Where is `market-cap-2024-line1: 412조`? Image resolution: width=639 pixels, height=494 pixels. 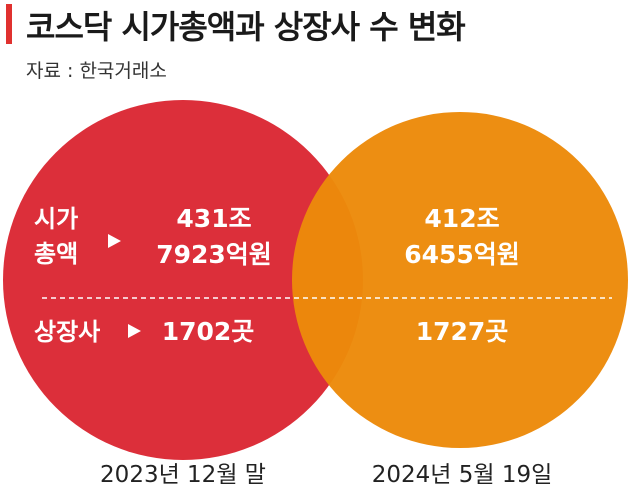 market-cap-2024-line1: 412조 is located at coordinates (461, 218).